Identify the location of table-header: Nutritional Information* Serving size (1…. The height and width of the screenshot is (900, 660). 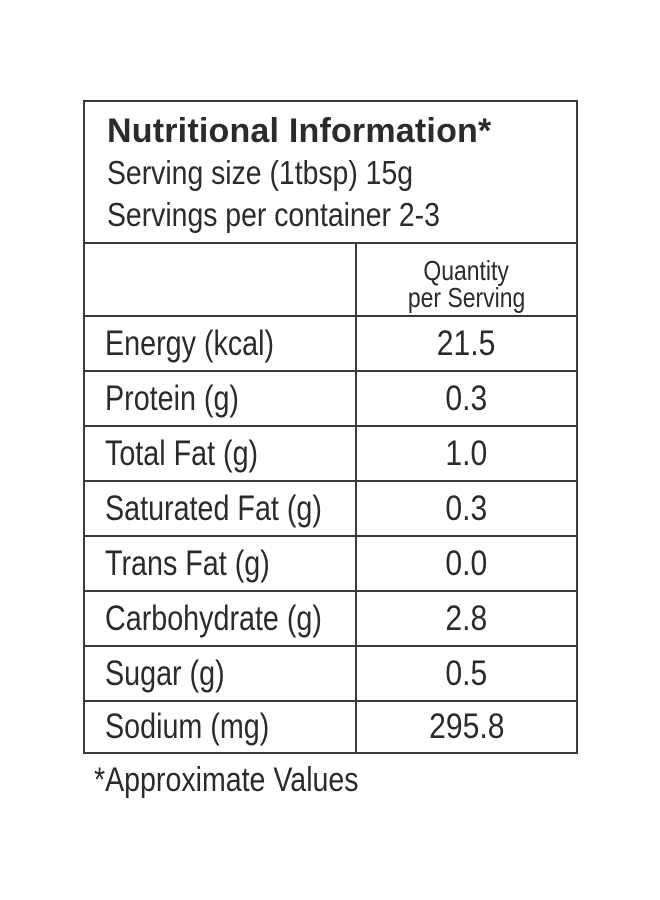
(330, 173).